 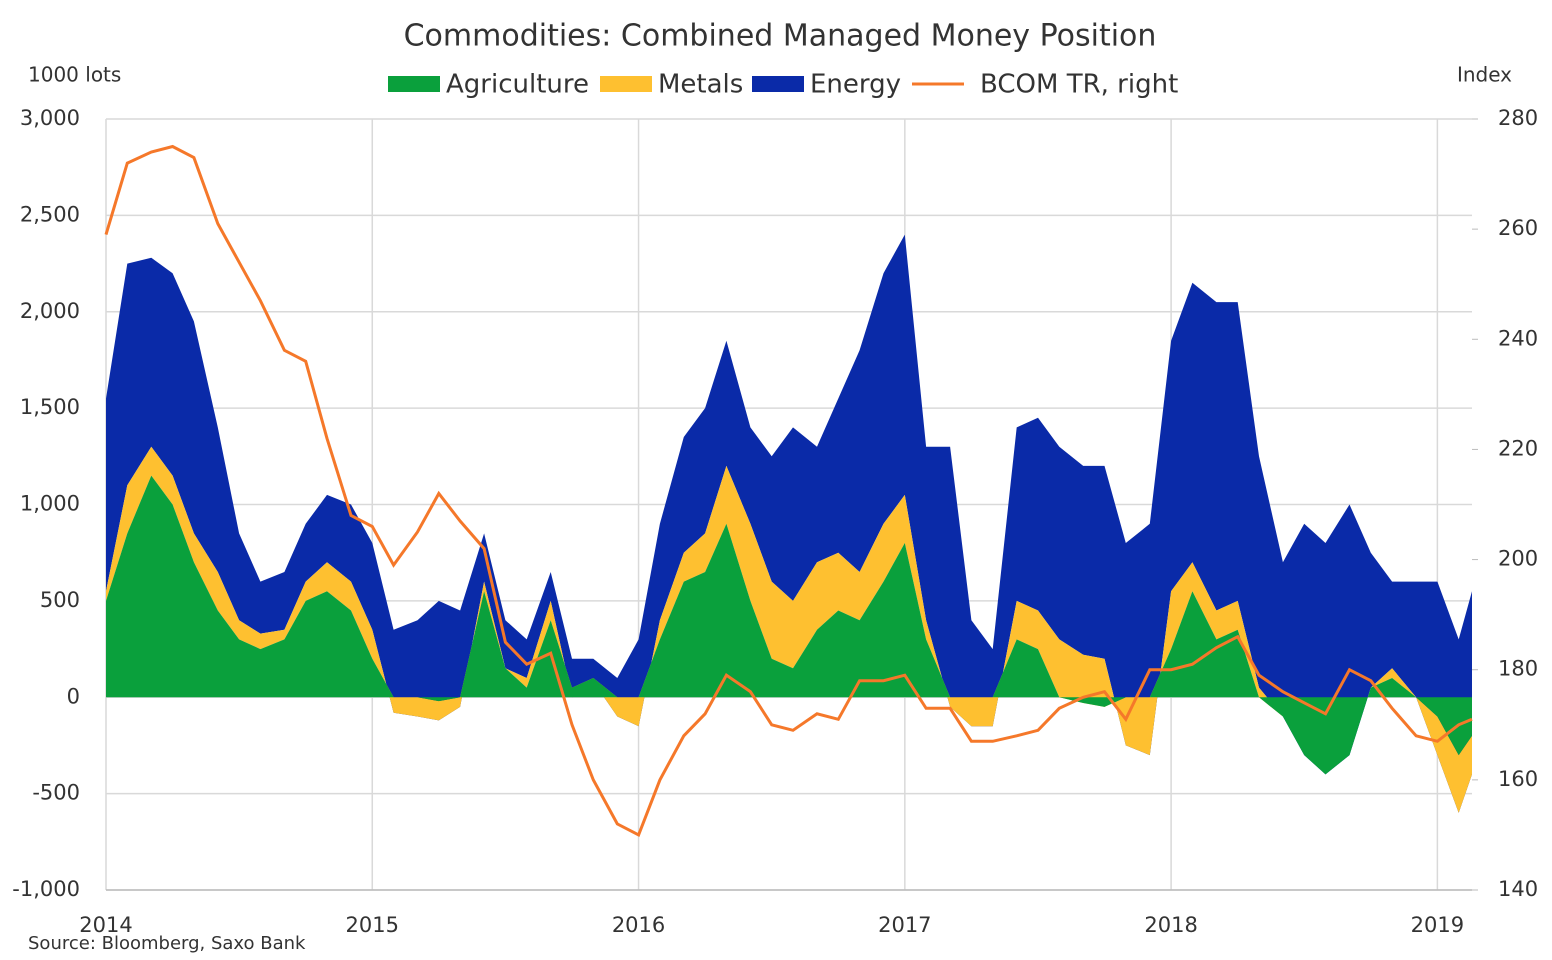 I want to click on y-tick-label: 3,000, so click(x=50, y=118).